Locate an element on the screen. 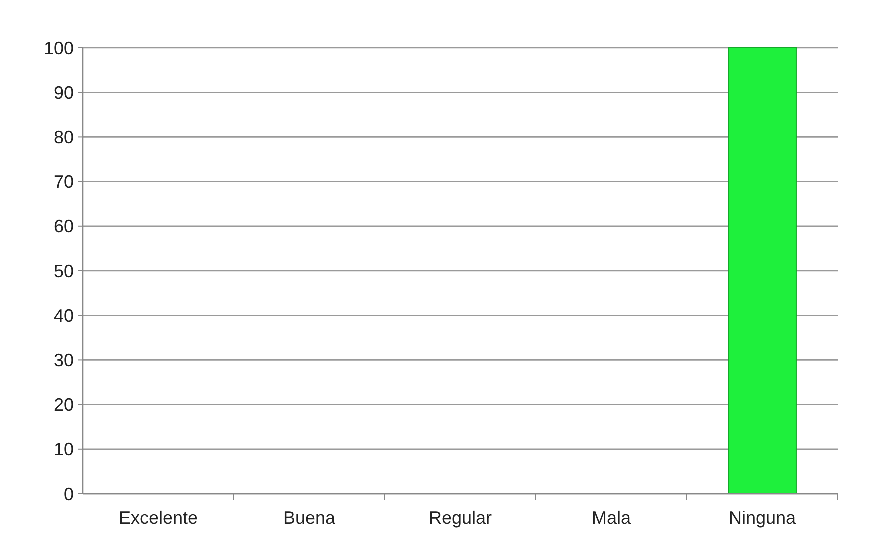 The width and height of the screenshot is (875, 536). y-tick-label: 30 is located at coordinates (64, 360).